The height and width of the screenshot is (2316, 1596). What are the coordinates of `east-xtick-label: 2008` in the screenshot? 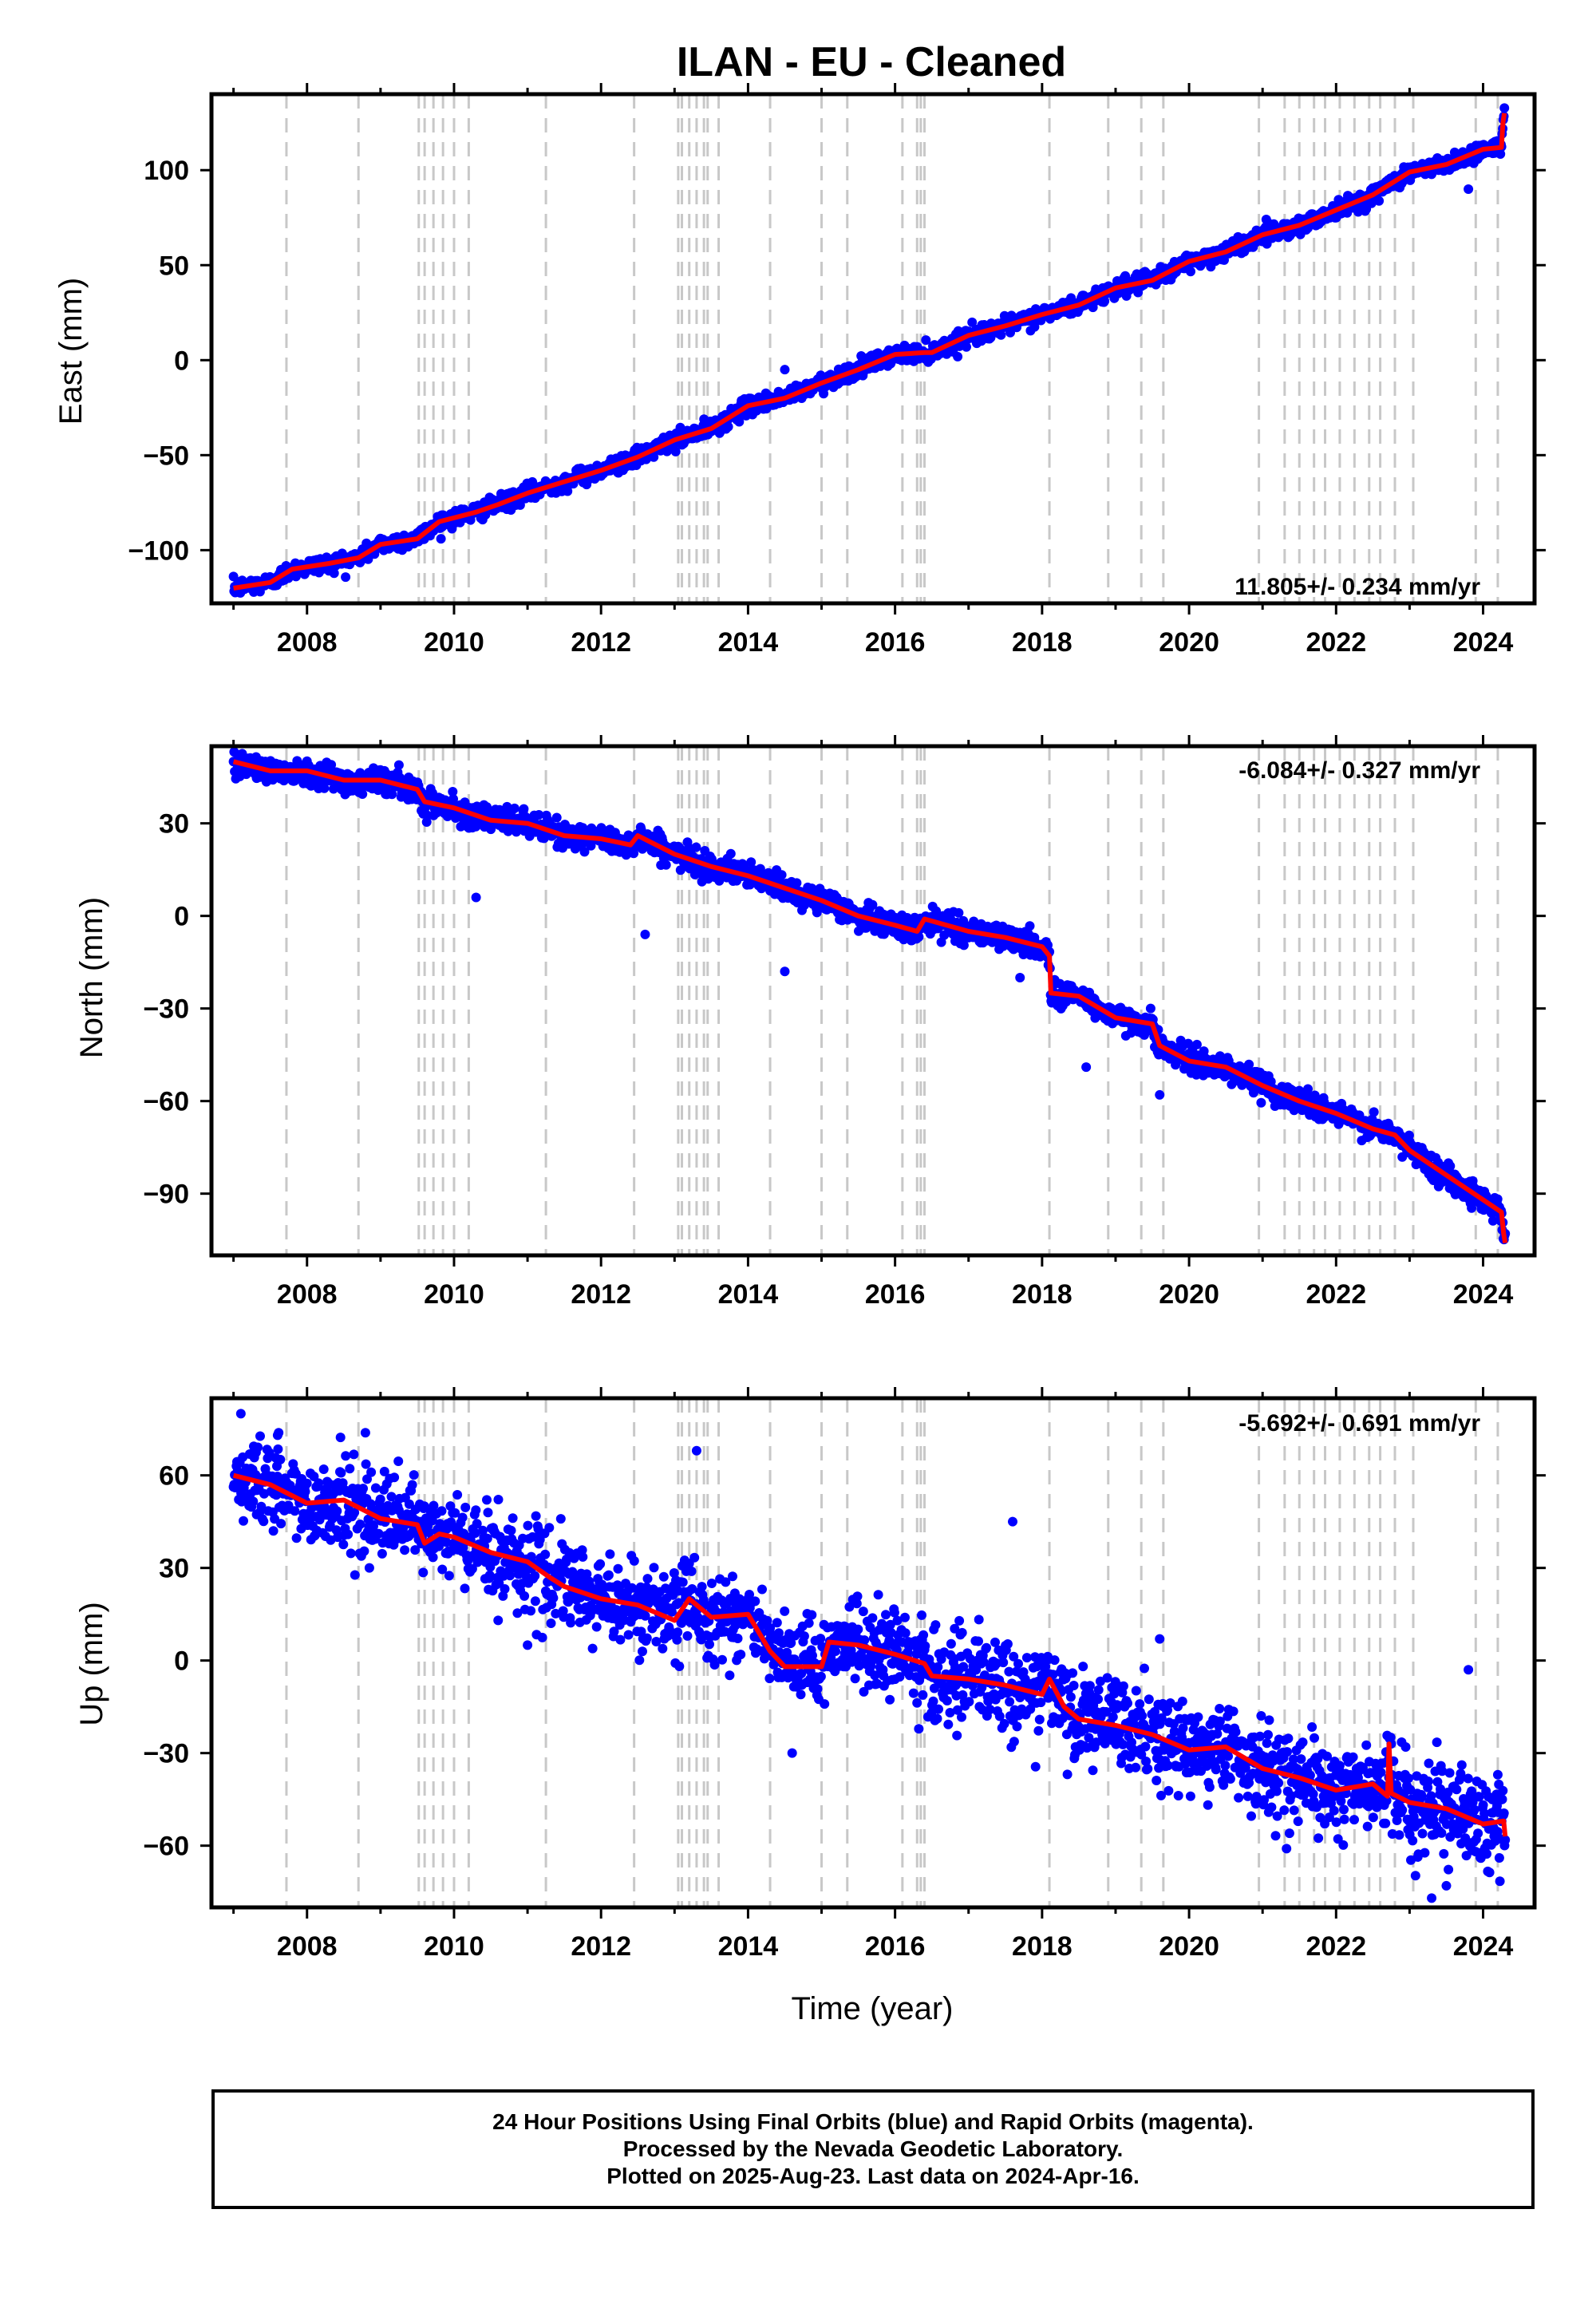 It's located at (307, 642).